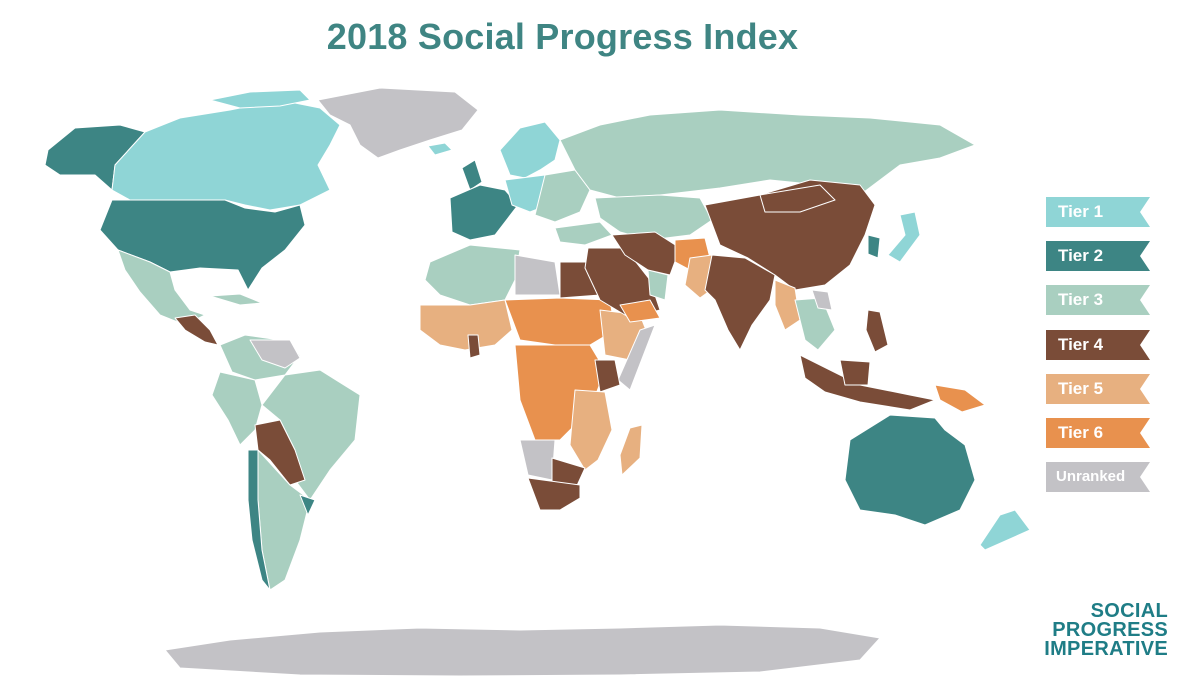 This screenshot has width=1200, height=682. Describe the element at coordinates (767, 154) in the screenshot. I see `region-russia` at that location.